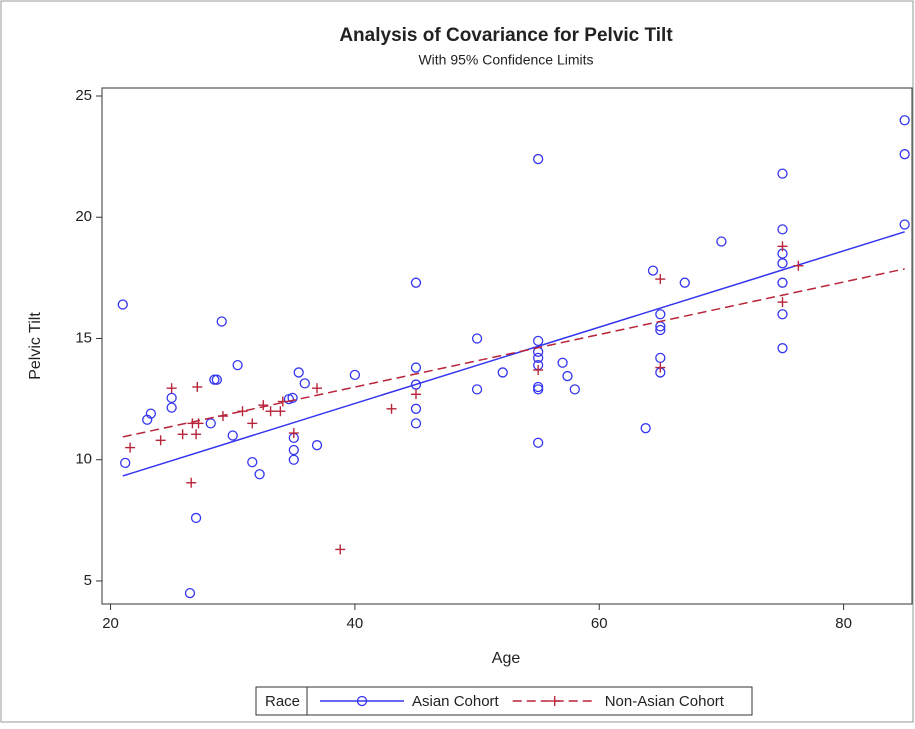  Describe the element at coordinates (665, 701) in the screenshot. I see `legend-label: Non-Asian Cohort` at that location.